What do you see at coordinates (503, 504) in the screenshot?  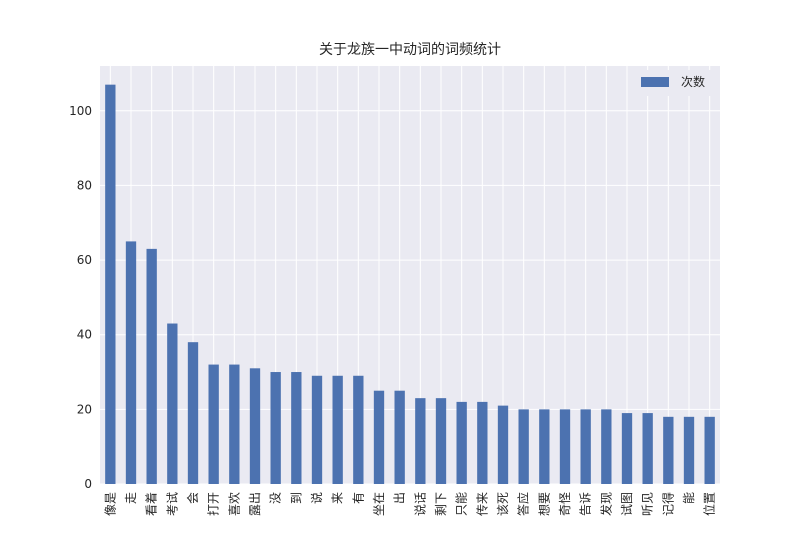 I see `x-tick-label: 该死` at bounding box center [503, 504].